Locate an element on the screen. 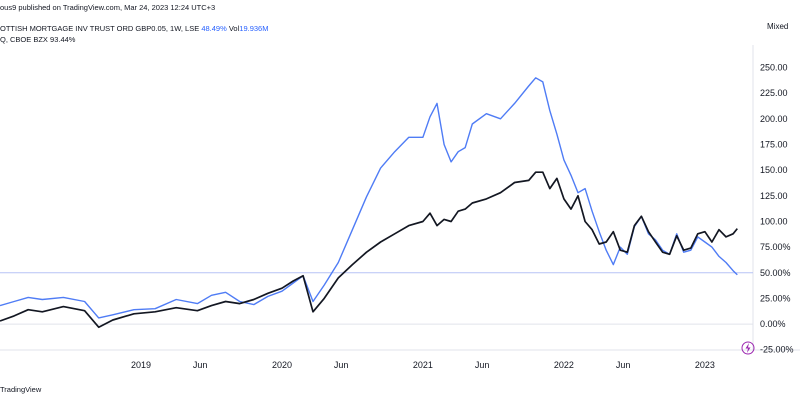 The width and height of the screenshot is (800, 400). legend-series-2: Q, CBOE BZX 93.44% is located at coordinates (37, 39).